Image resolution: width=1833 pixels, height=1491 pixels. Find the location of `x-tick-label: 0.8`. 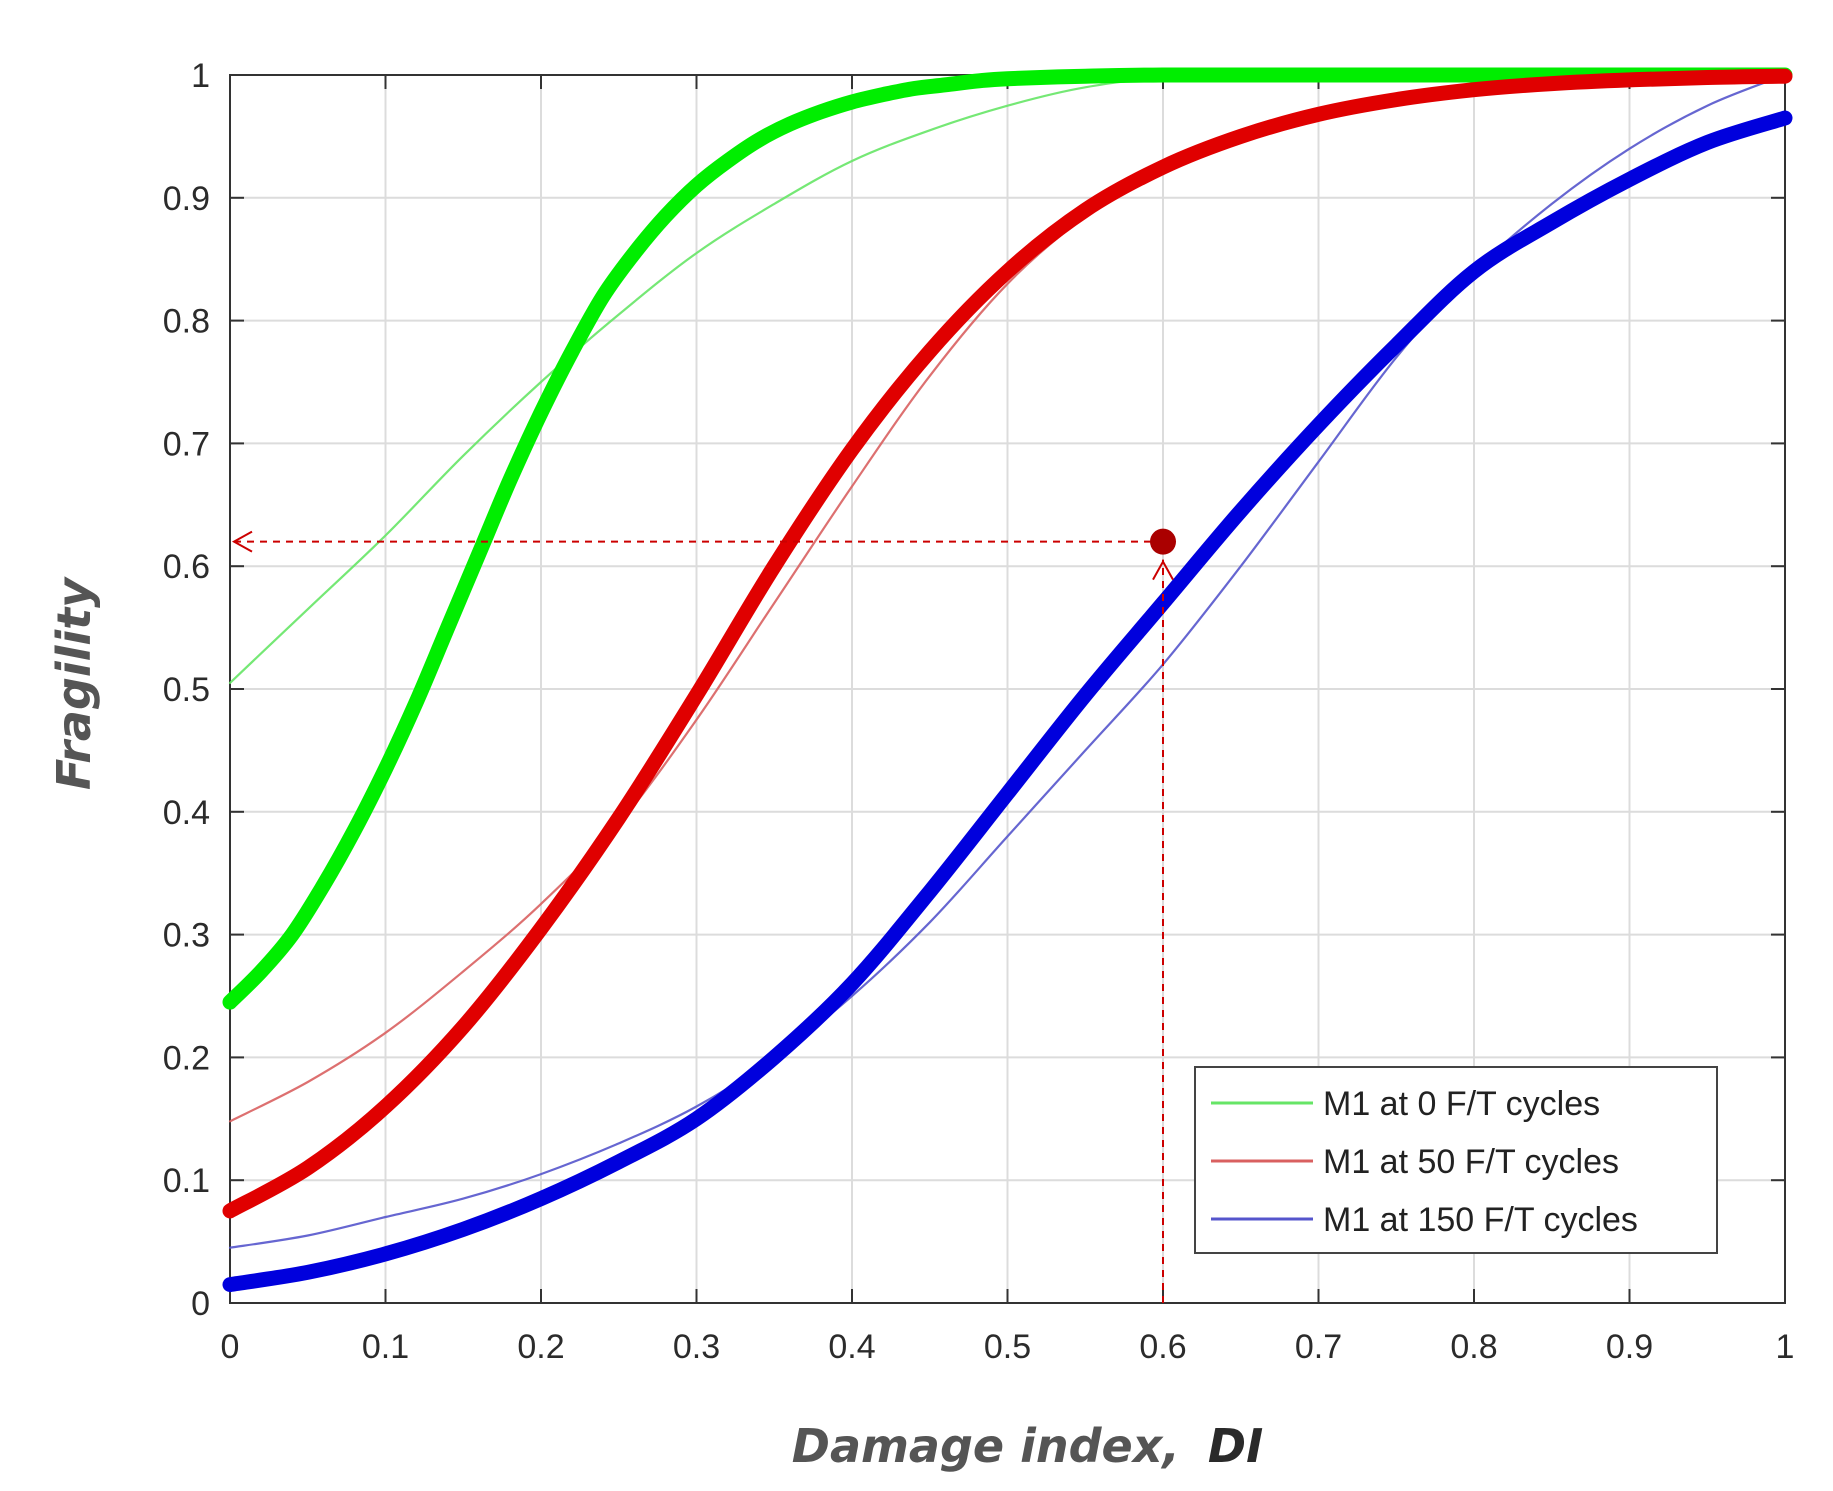

x-tick-label: 0.8 is located at coordinates (1473, 1347).